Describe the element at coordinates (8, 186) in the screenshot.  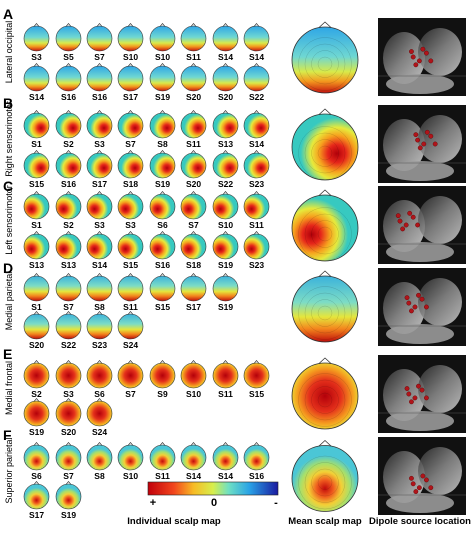
I see `panel-letter: C` at that location.